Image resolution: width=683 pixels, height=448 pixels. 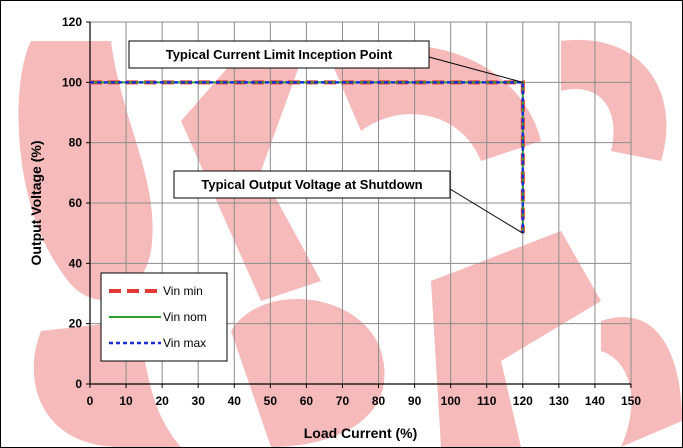 I want to click on x-tick-label: 0, so click(x=90, y=401).